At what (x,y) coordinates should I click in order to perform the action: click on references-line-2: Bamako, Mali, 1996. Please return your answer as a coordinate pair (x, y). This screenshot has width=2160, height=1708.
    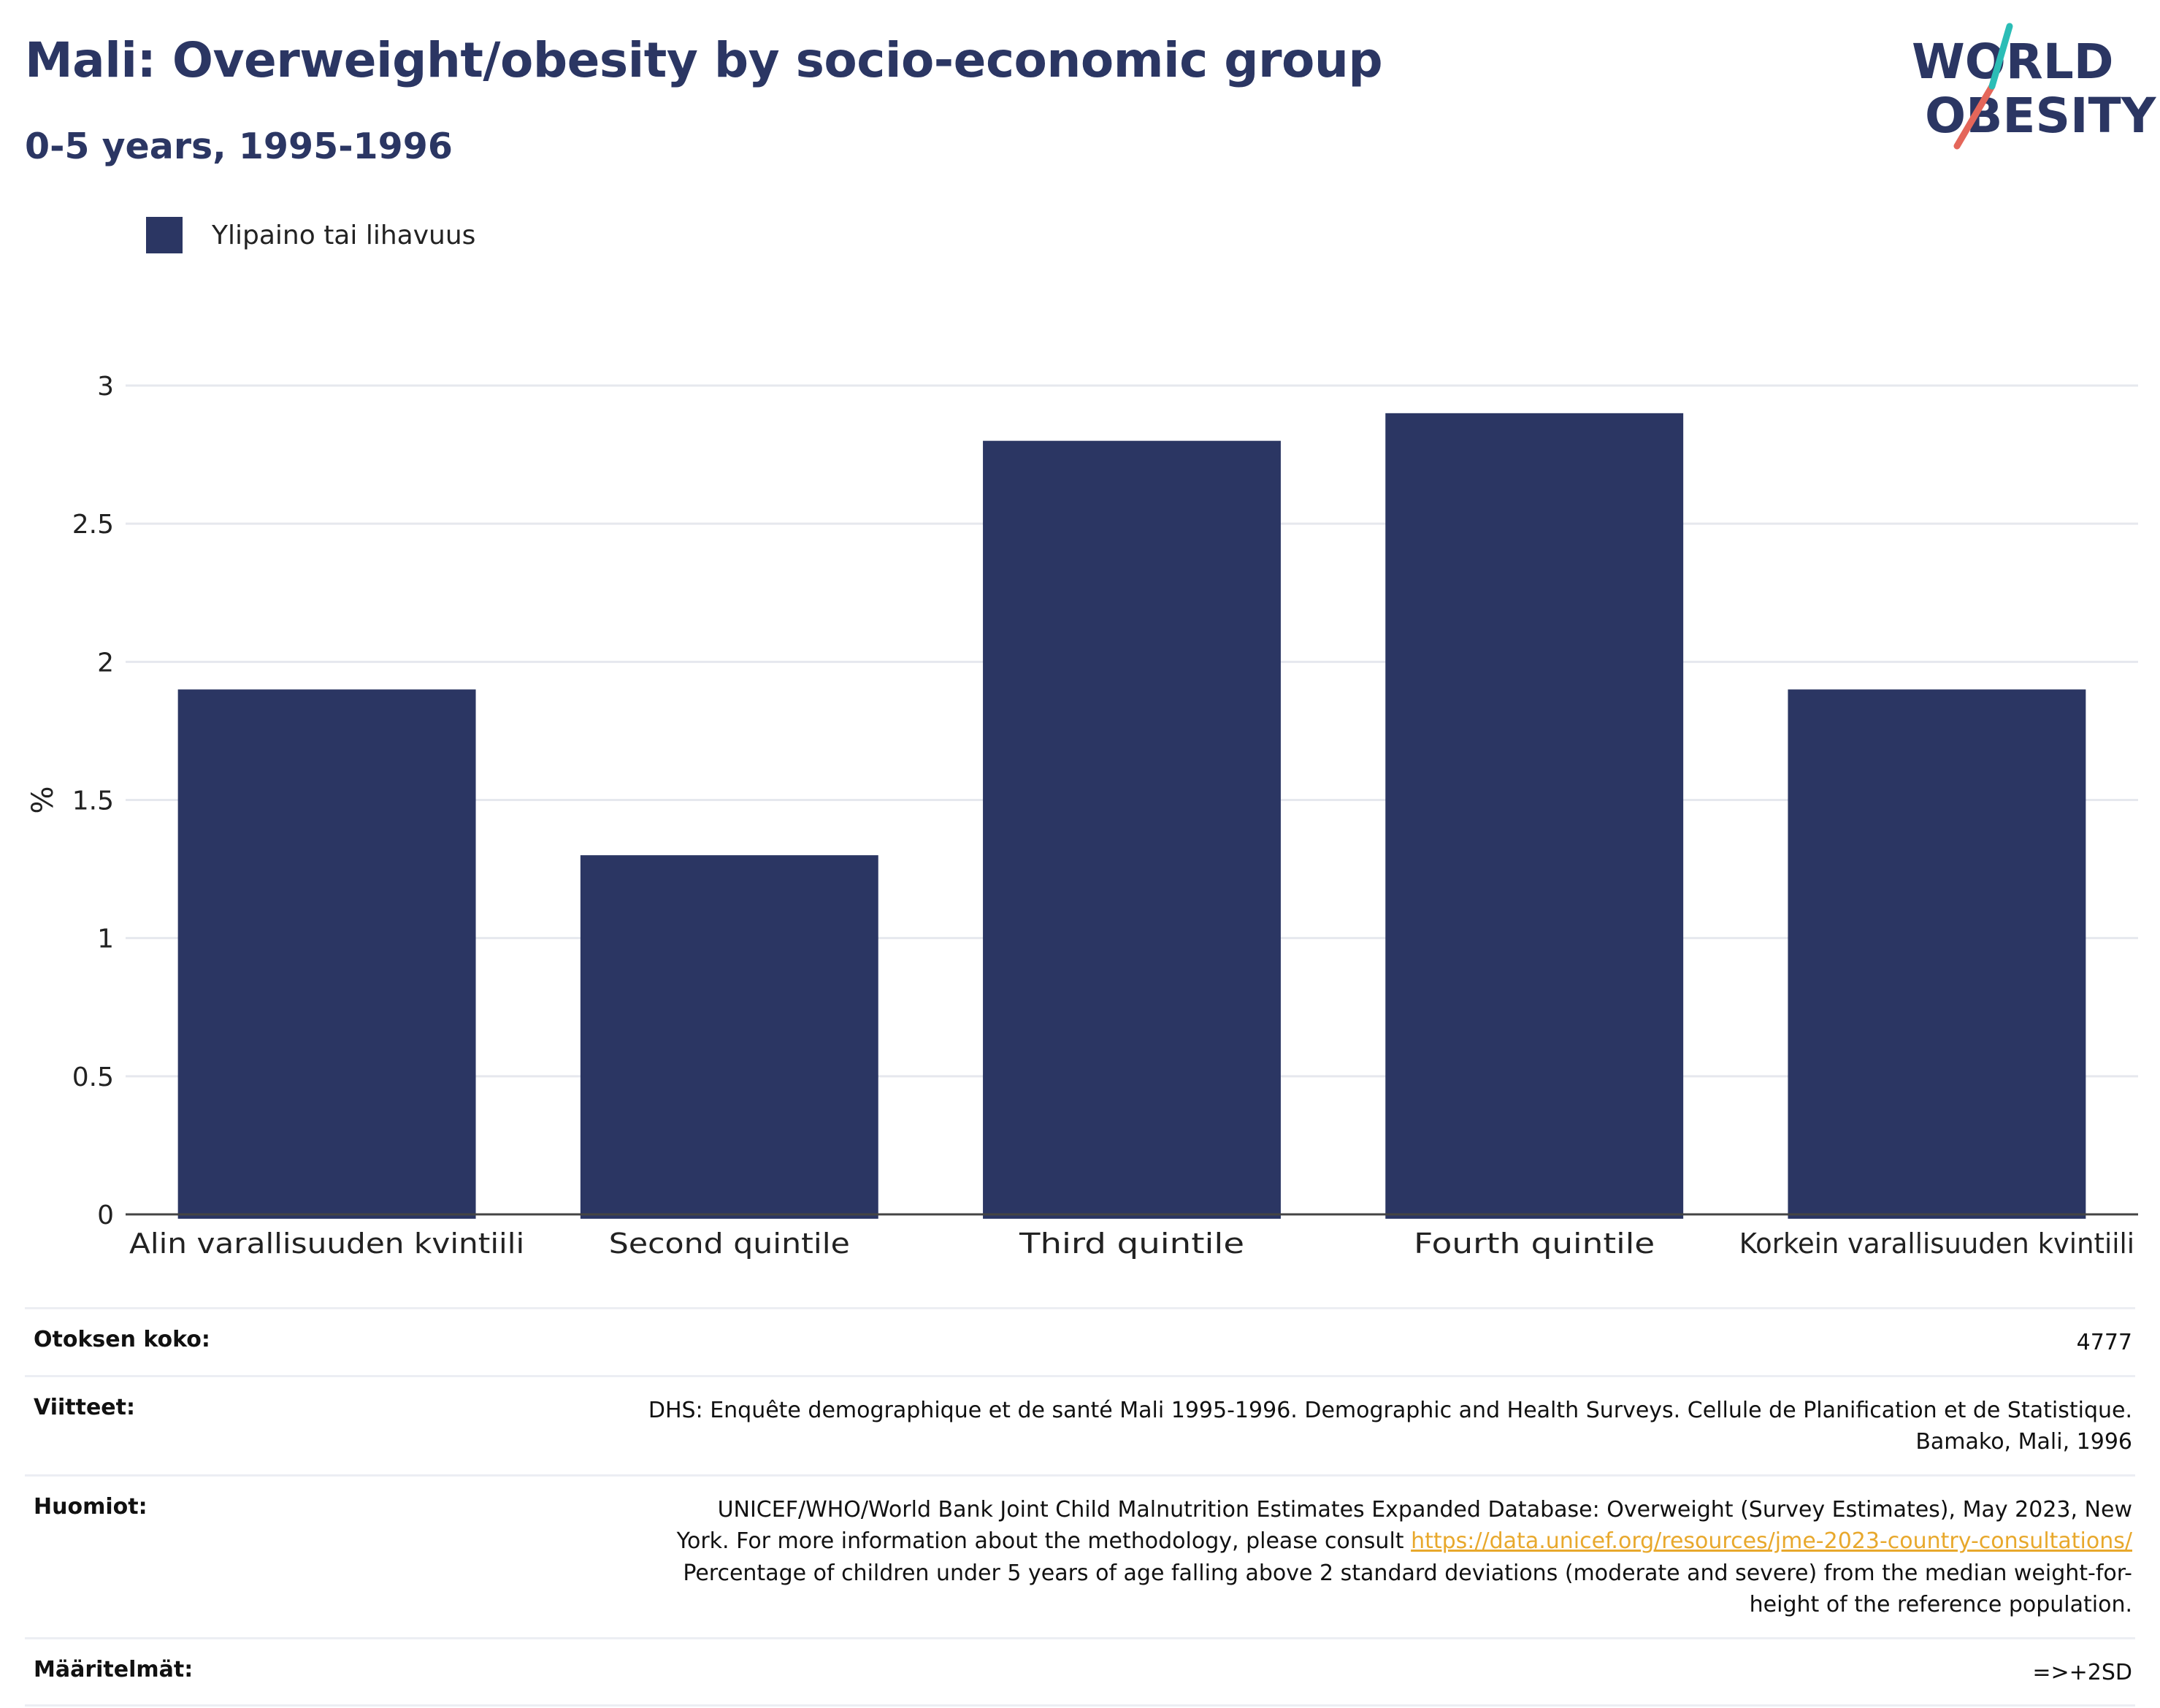
    Looking at the image, I should click on (2023, 1442).